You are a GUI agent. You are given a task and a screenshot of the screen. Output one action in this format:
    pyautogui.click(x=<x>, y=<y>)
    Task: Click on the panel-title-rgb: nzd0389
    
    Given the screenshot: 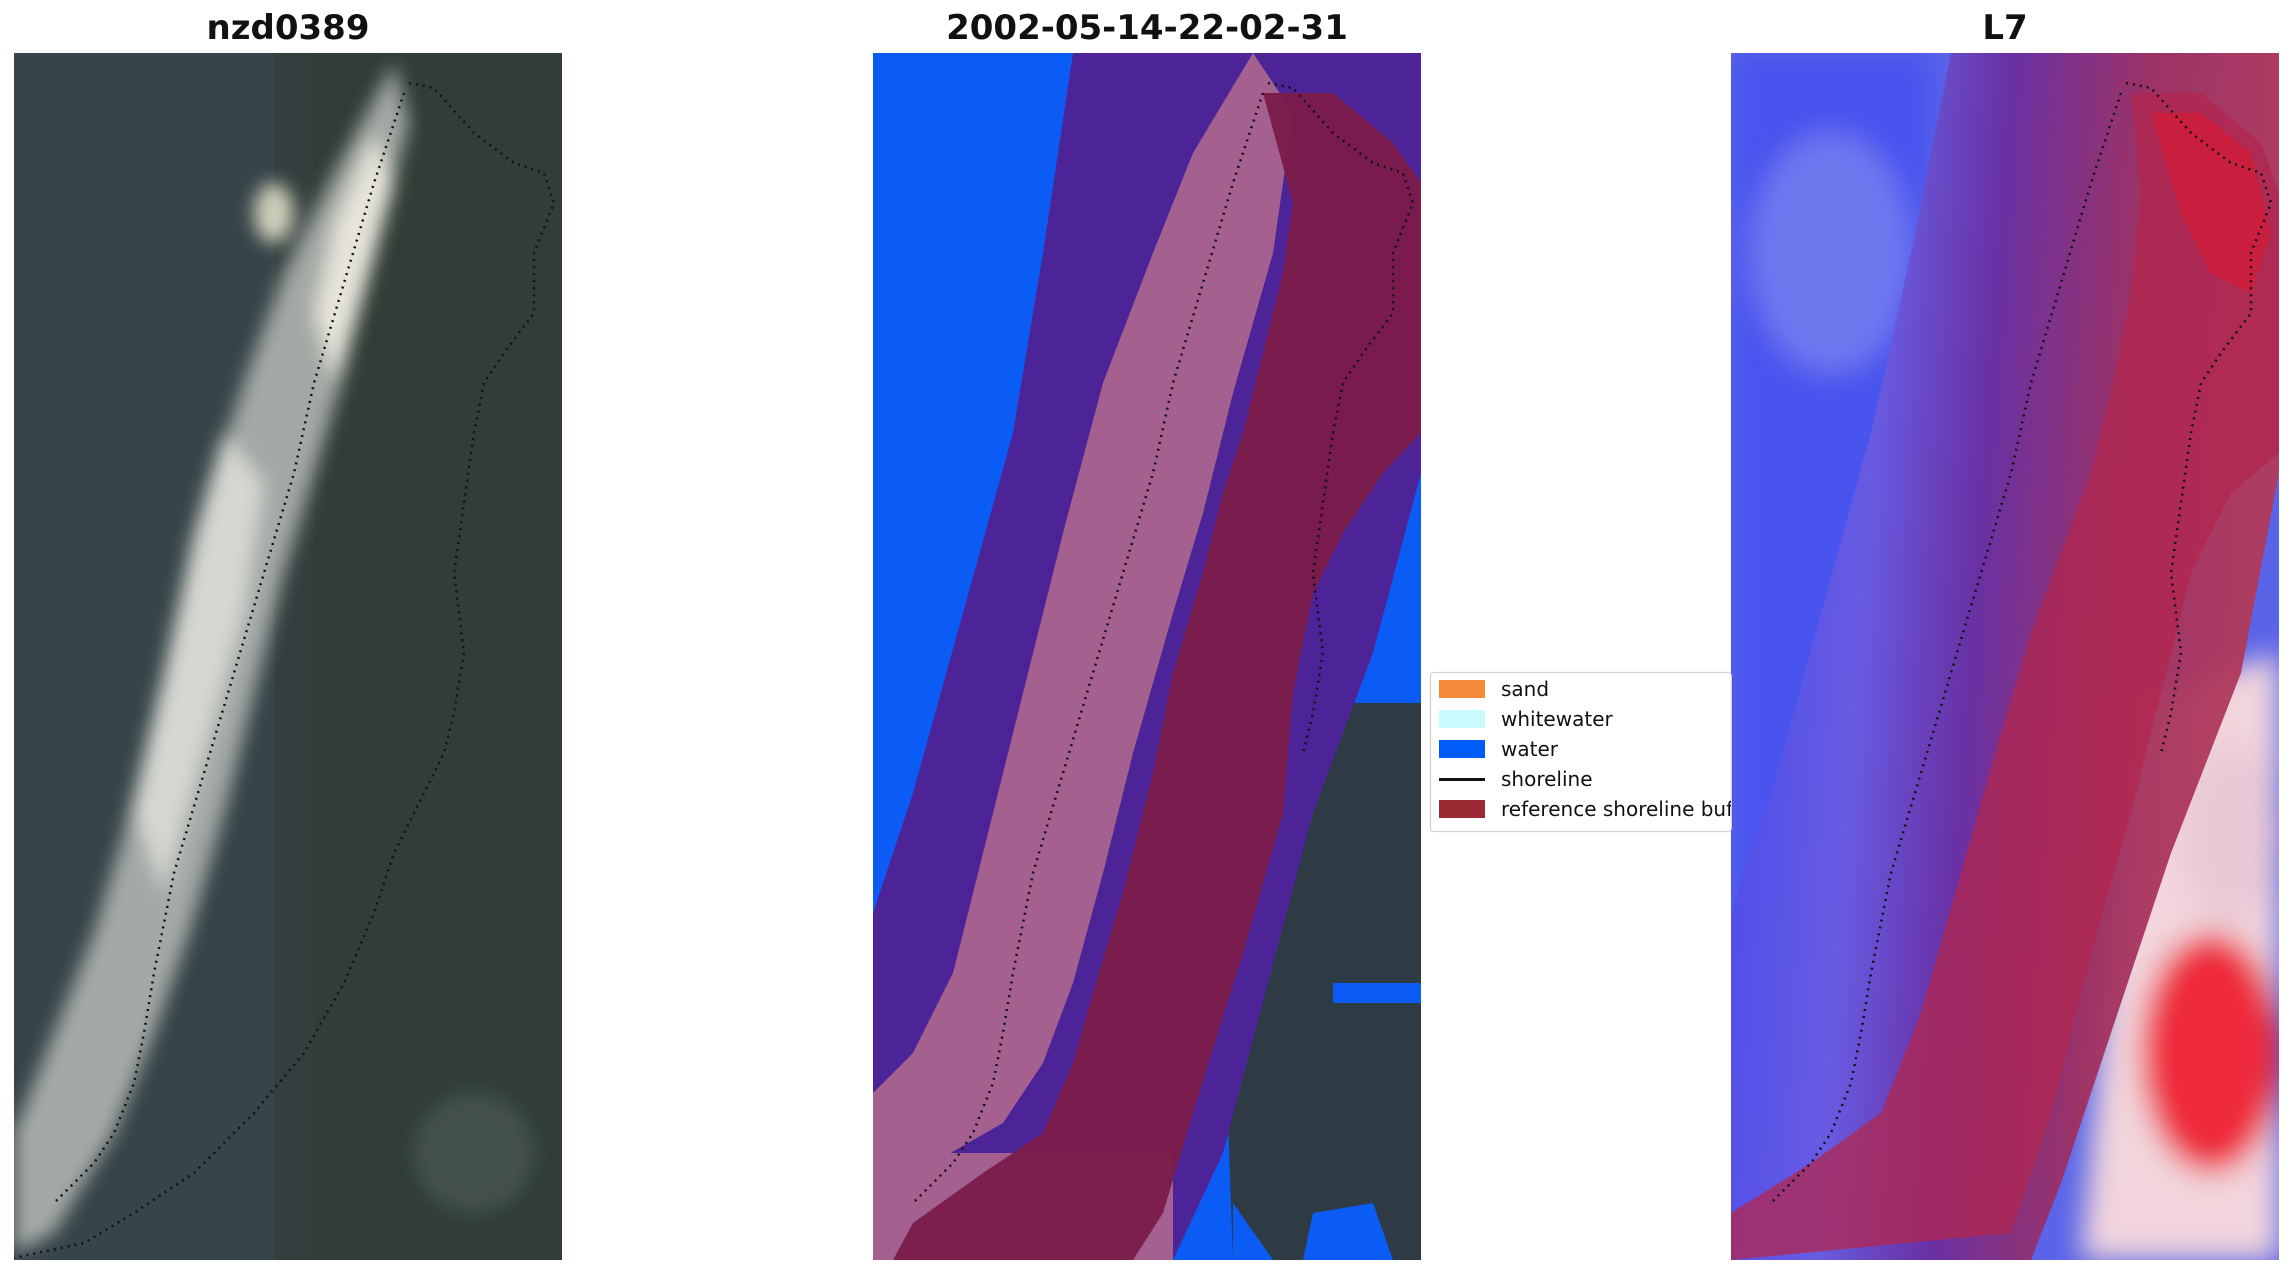 What is the action you would take?
    pyautogui.click(x=288, y=28)
    